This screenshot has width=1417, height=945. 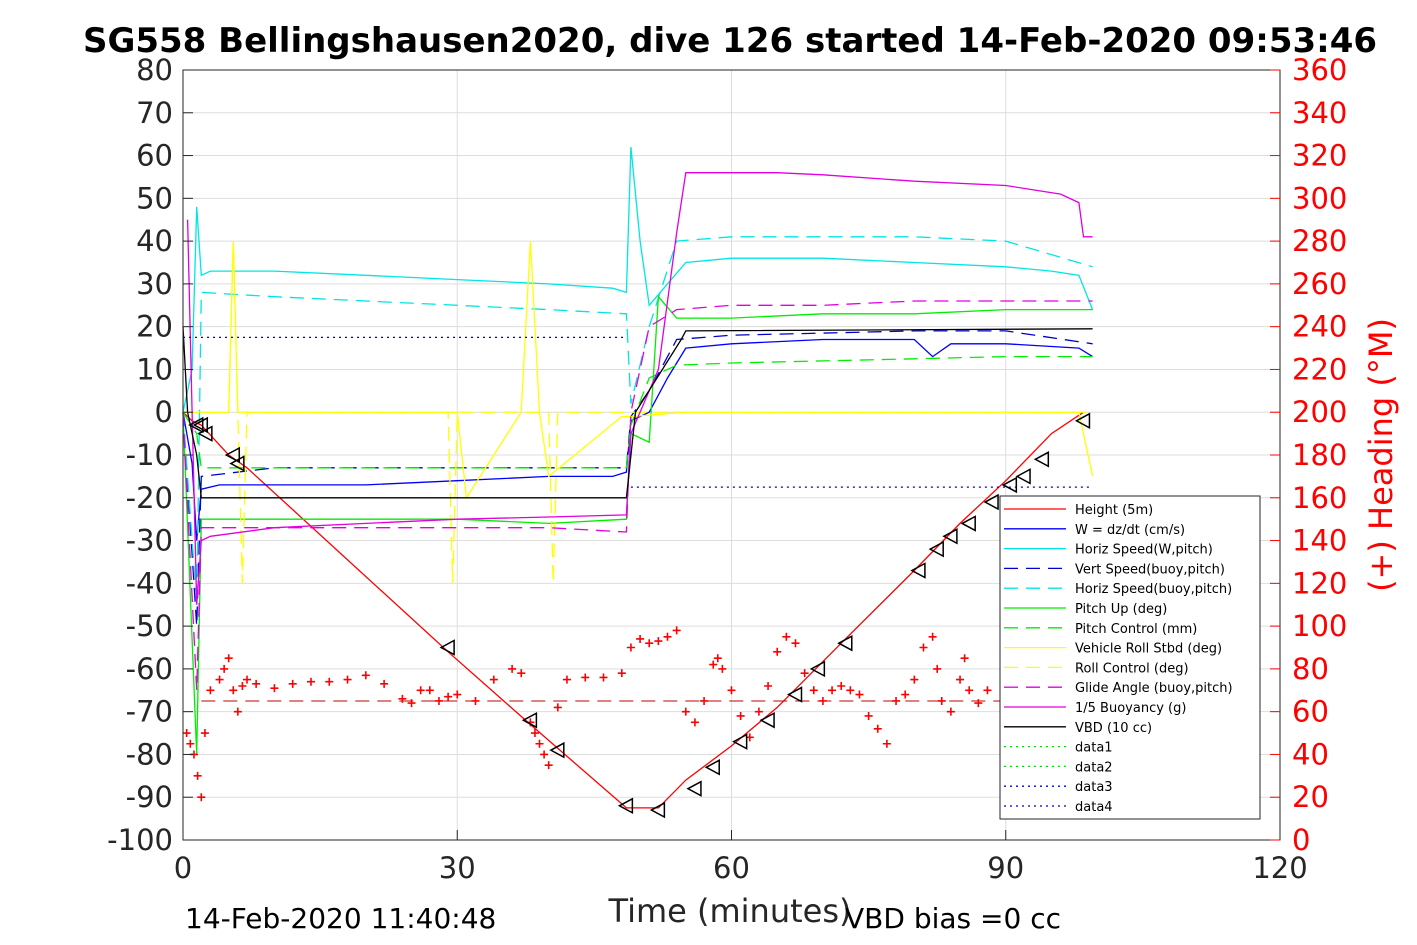 I want to click on legend-label: Vehicle Roll Stbd (deg), so click(x=1148, y=649).